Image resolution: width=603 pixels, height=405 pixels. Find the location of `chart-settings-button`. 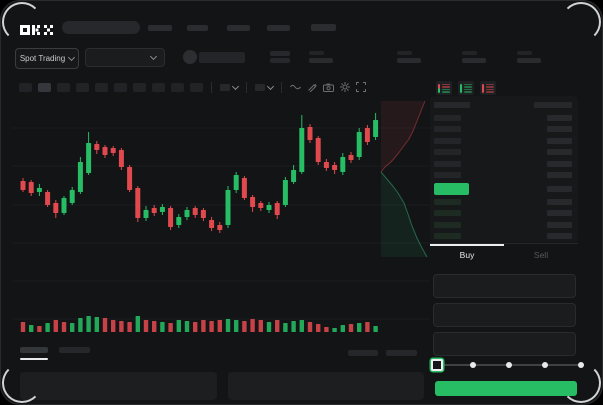

chart-settings-button is located at coordinates (345, 87).